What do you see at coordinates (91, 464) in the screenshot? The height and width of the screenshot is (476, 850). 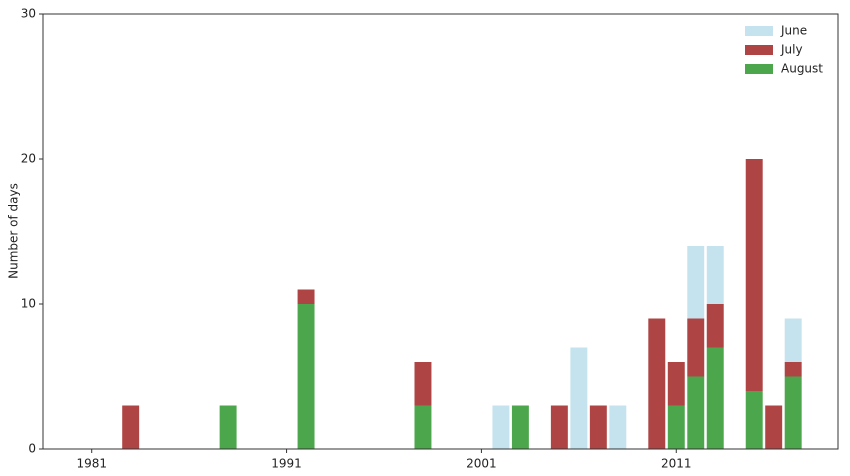 I see `x-tick-label: 1981` at bounding box center [91, 464].